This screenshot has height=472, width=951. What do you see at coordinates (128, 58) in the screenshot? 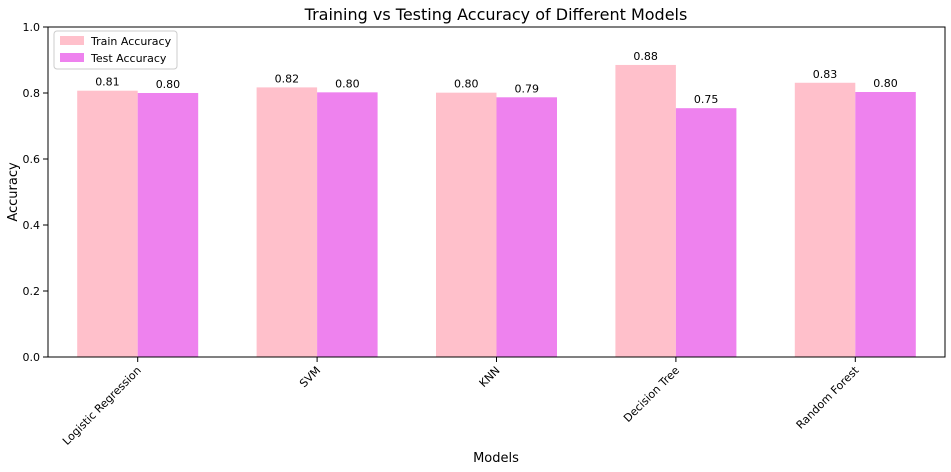
I see `legend-label: Test Accuracy` at bounding box center [128, 58].